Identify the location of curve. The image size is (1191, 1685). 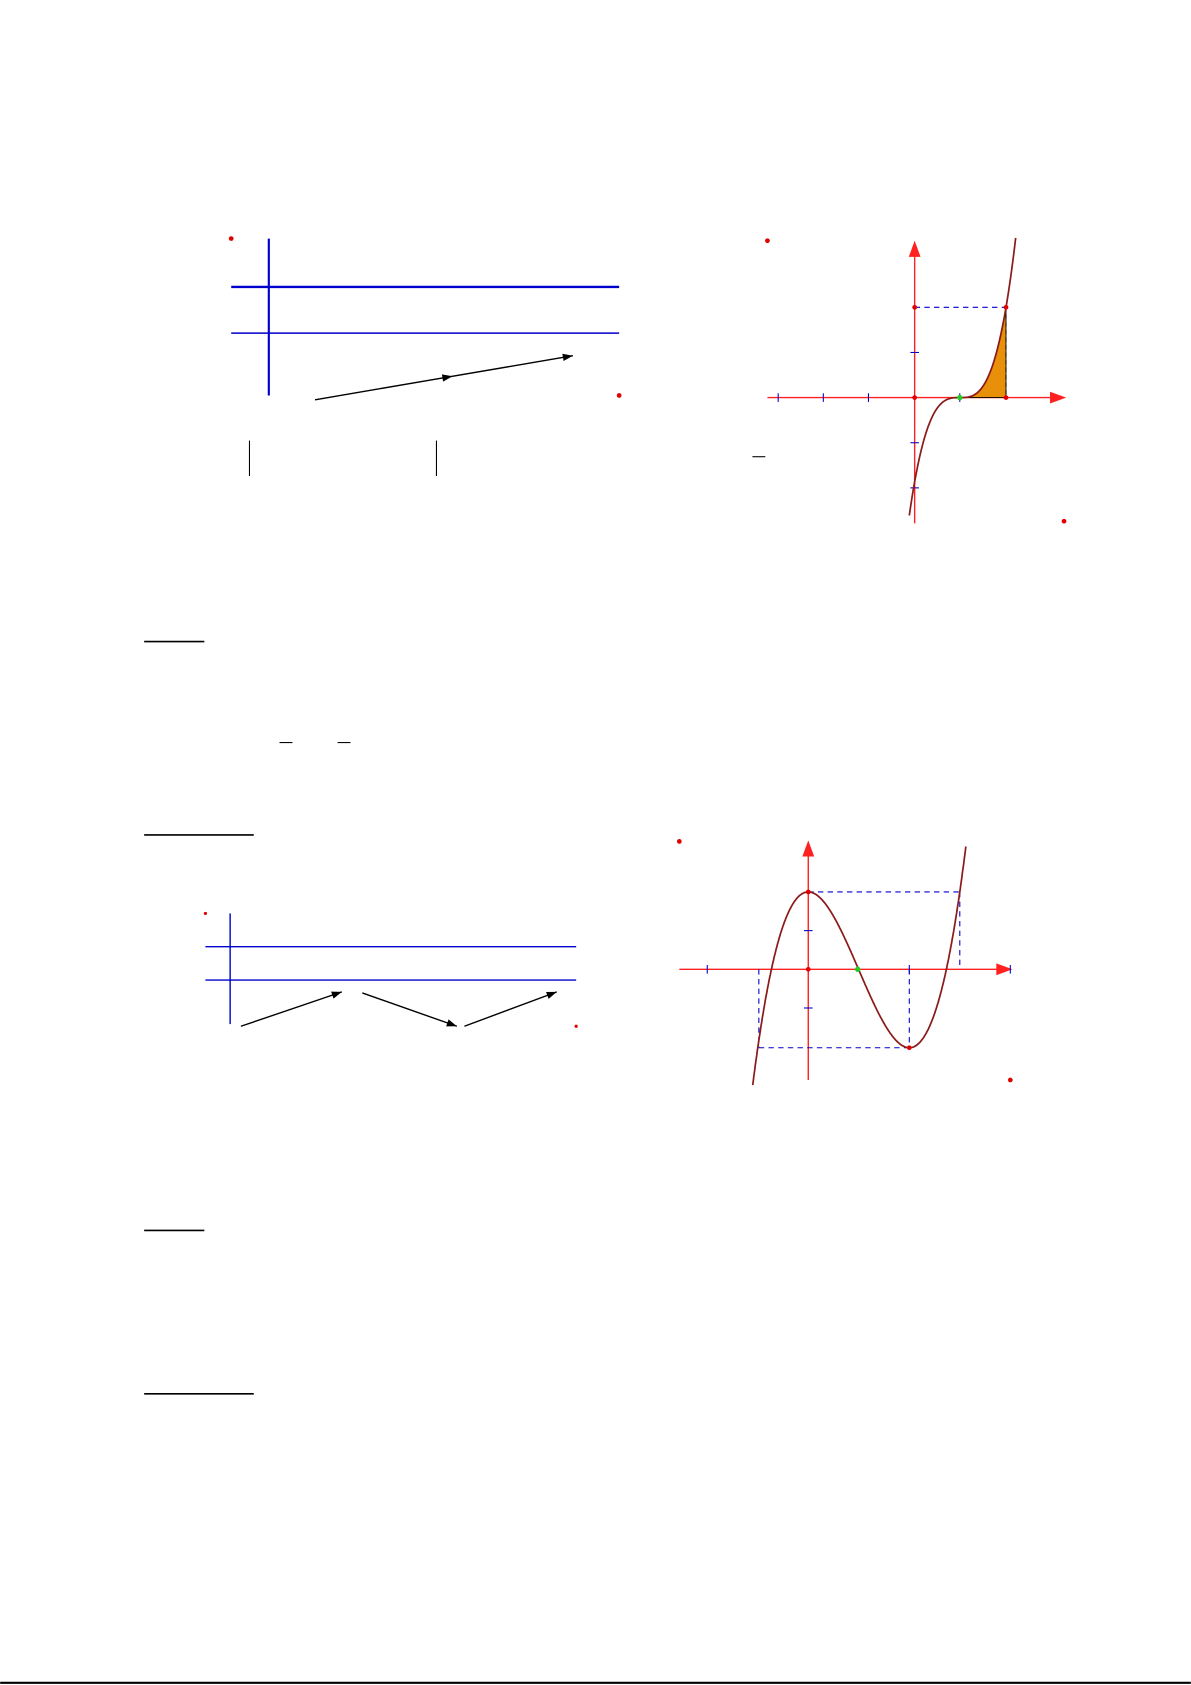
(859, 966).